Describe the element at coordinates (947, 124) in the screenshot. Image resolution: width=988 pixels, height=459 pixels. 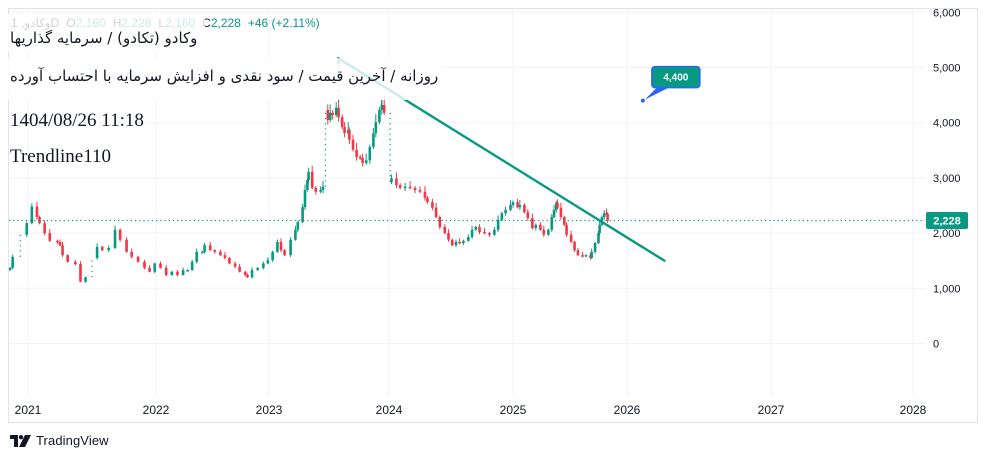
I see `price-tick-label: 4,000` at that location.